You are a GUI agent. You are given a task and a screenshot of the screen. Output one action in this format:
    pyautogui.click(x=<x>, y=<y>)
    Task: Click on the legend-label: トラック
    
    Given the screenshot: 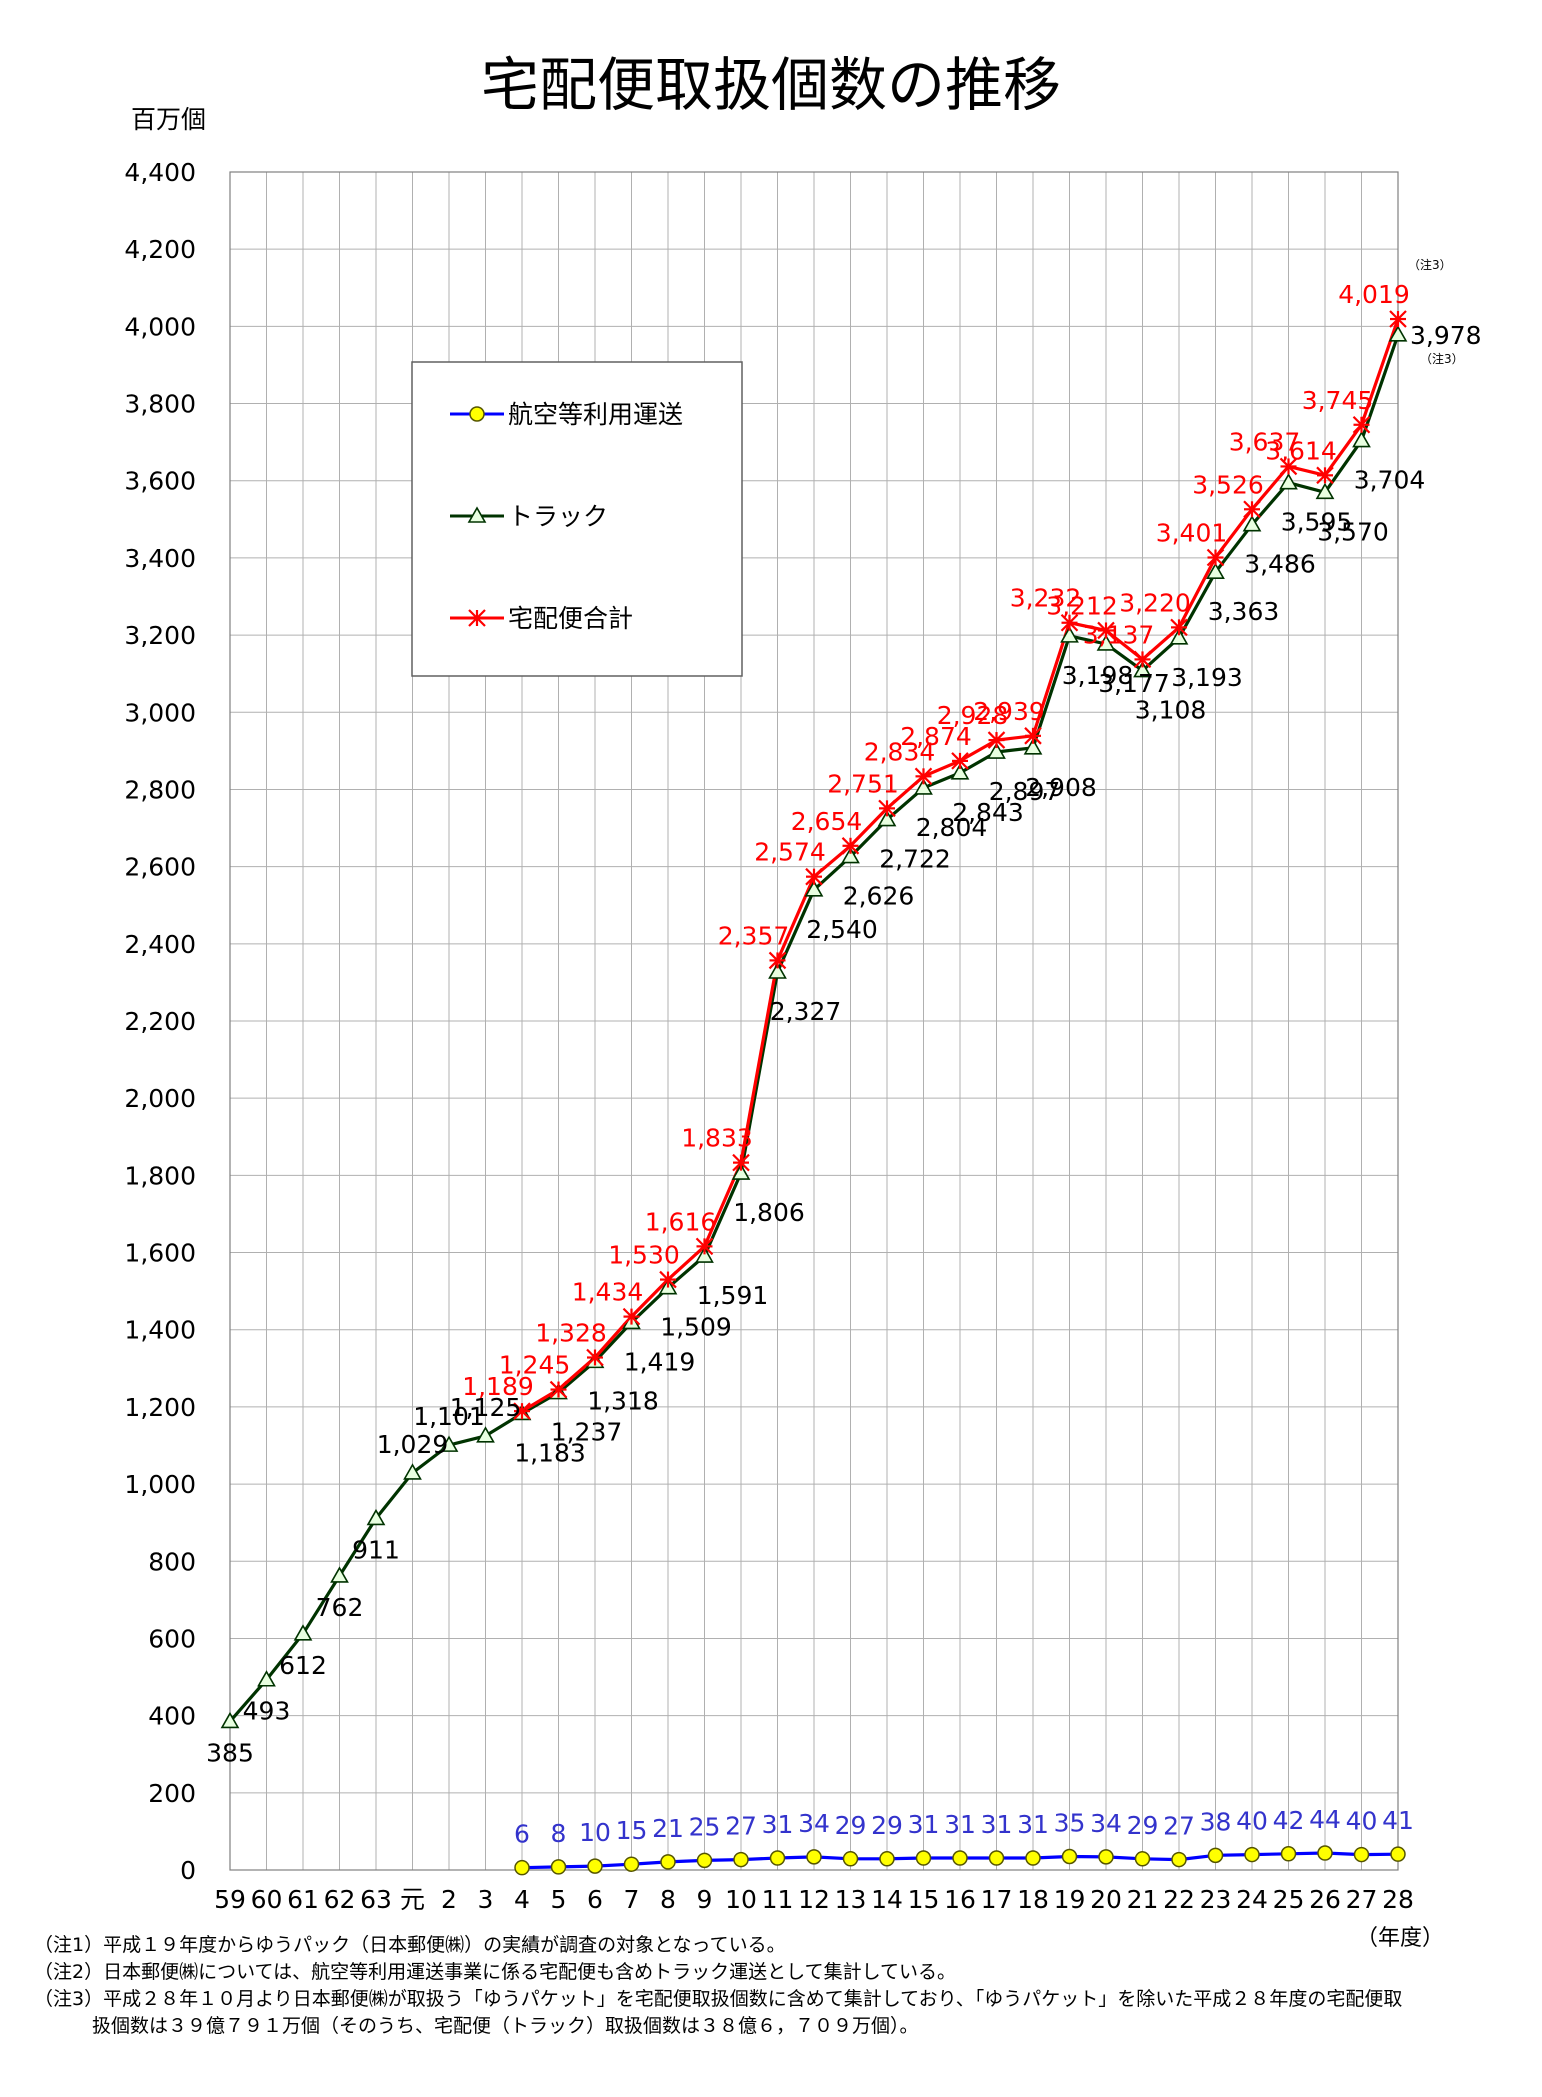 What is the action you would take?
    pyautogui.click(x=558, y=516)
    